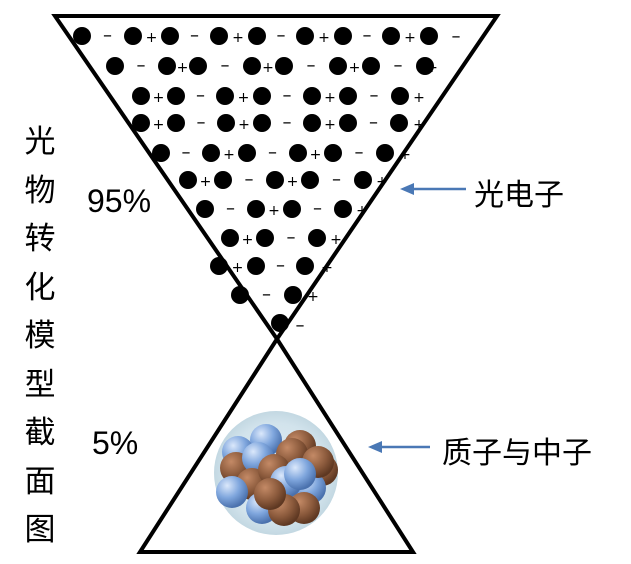 The height and width of the screenshot is (564, 631). What do you see at coordinates (399, 447) in the screenshot?
I see `arrow-nucleons` at bounding box center [399, 447].